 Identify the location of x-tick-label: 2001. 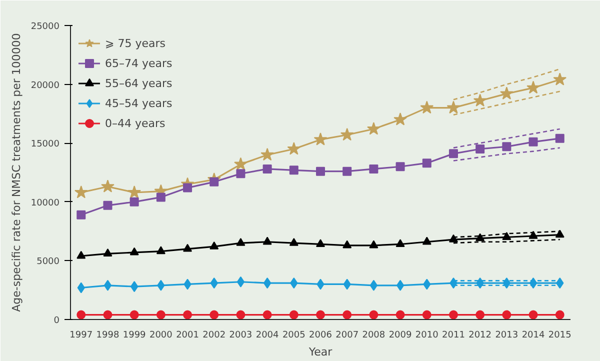
(187, 335).